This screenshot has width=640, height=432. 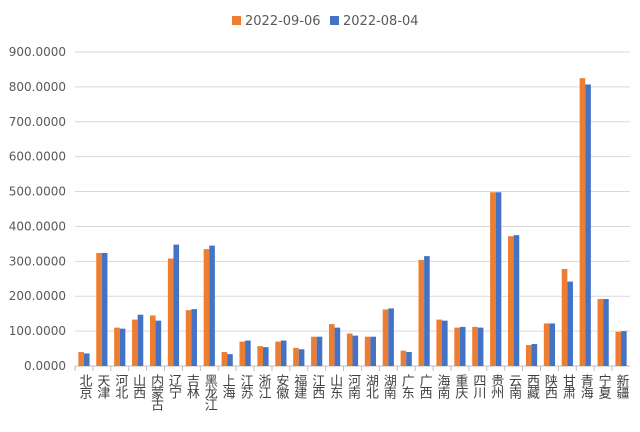 I want to click on x-tick-label: 湖北, so click(x=371, y=387).